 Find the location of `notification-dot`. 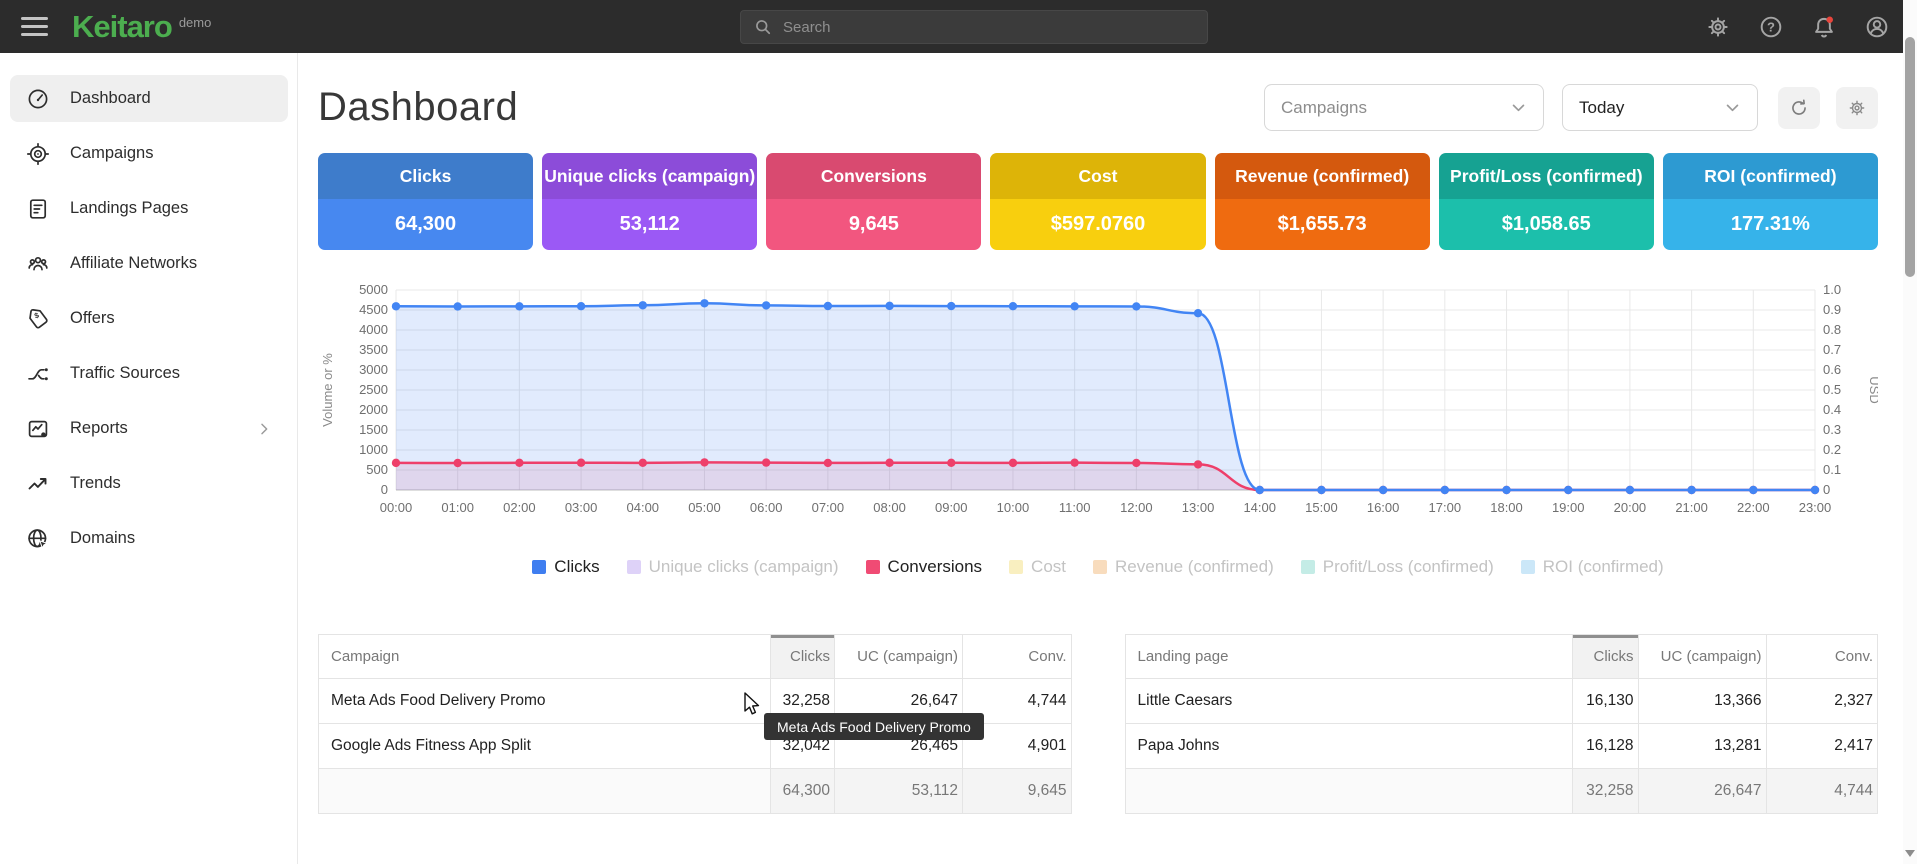

notification-dot is located at coordinates (1829, 19).